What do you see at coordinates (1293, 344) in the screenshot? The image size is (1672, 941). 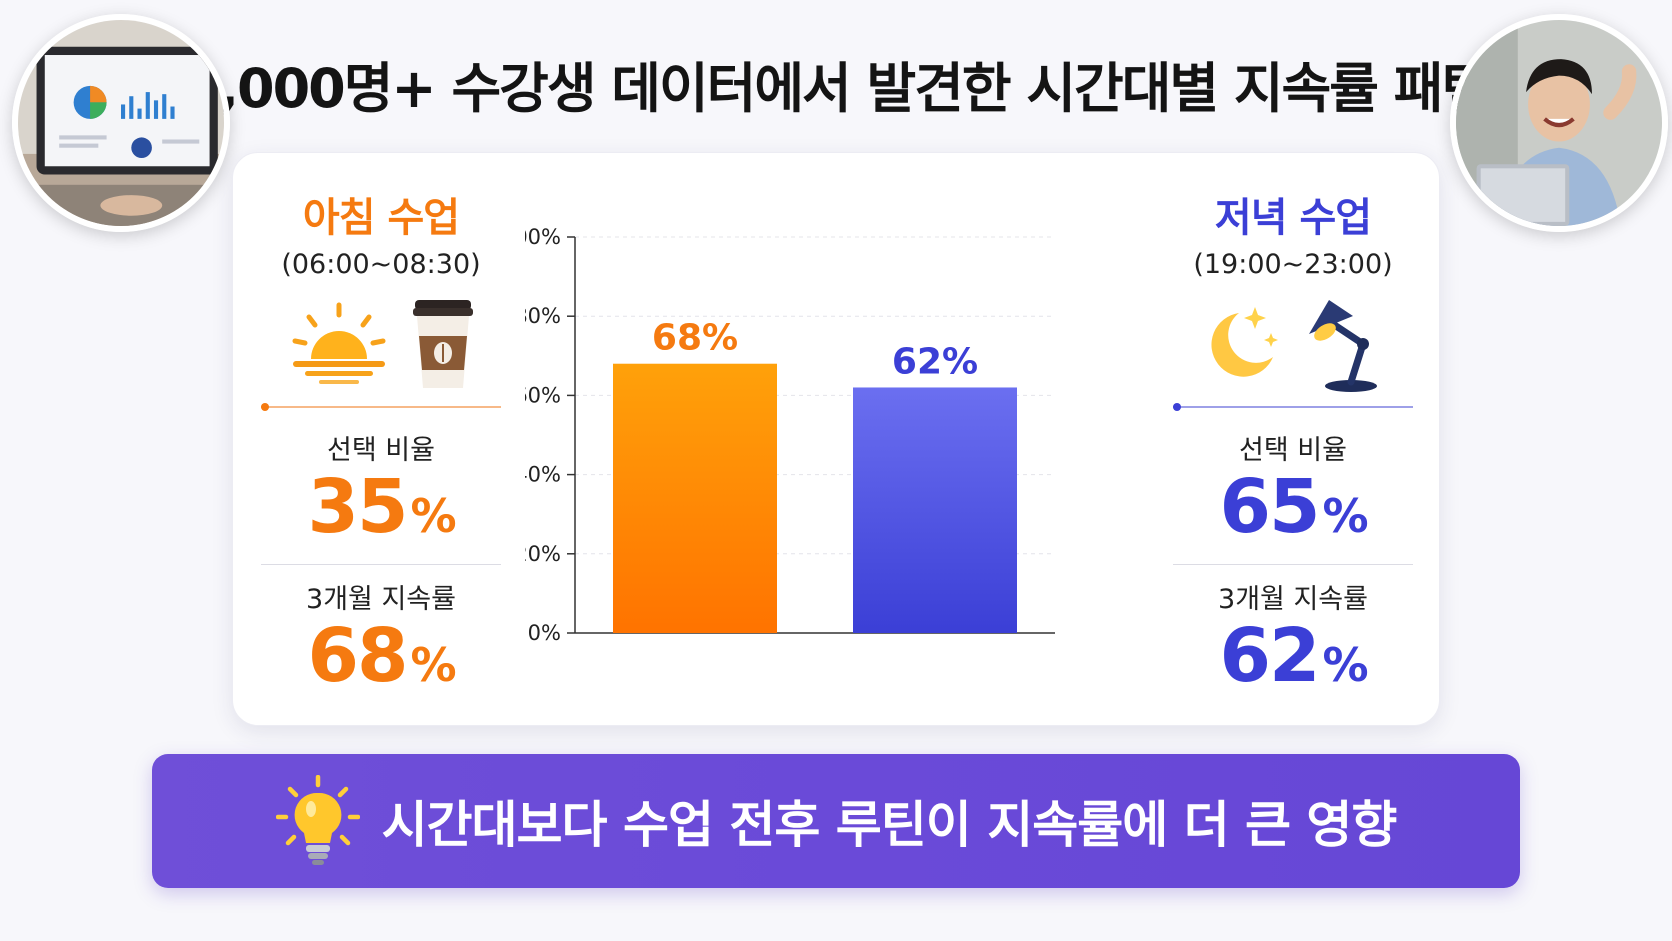 I see `evening-icons` at bounding box center [1293, 344].